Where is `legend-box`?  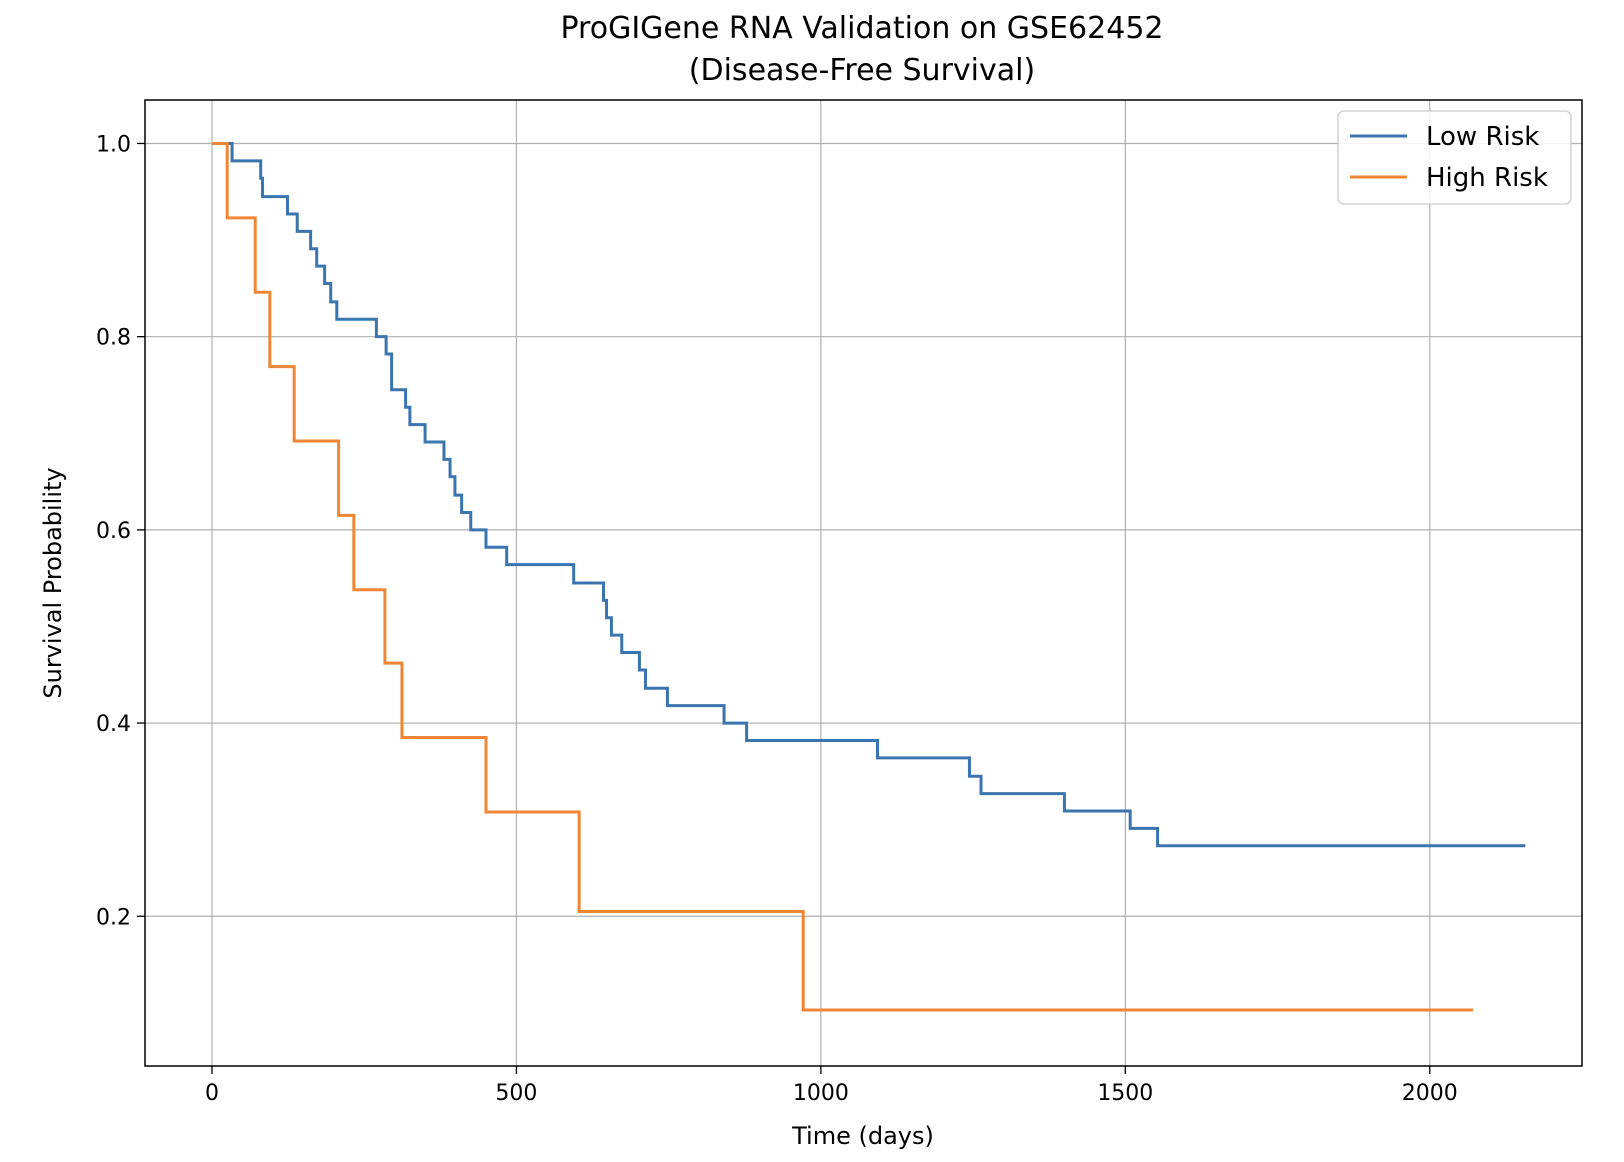
legend-box is located at coordinates (1454, 157).